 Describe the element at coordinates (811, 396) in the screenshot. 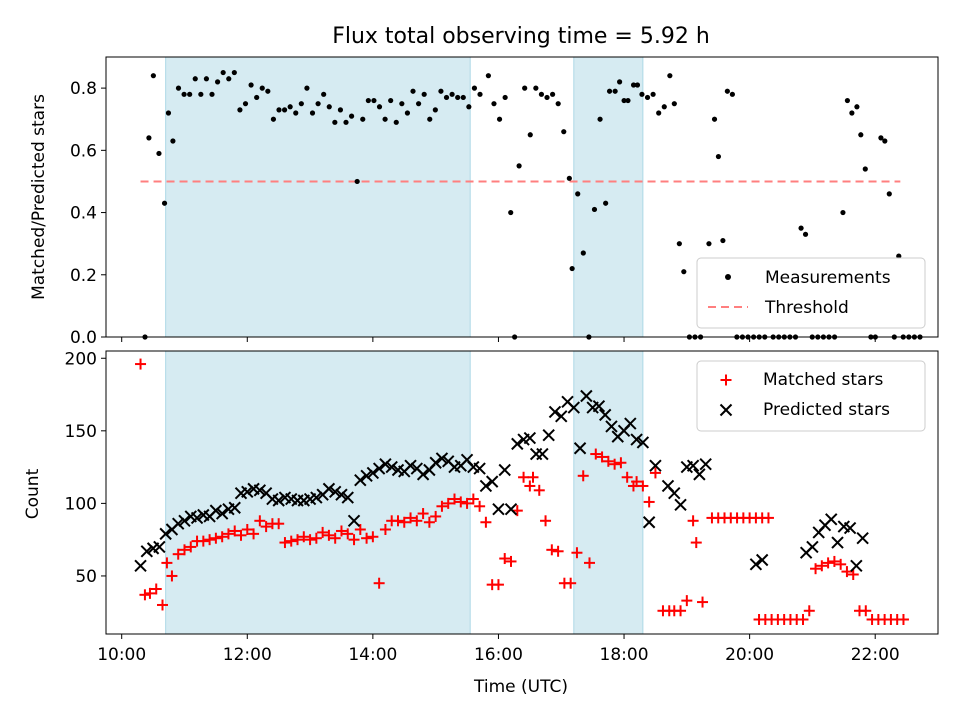

I see `bottom-legend-box` at that location.